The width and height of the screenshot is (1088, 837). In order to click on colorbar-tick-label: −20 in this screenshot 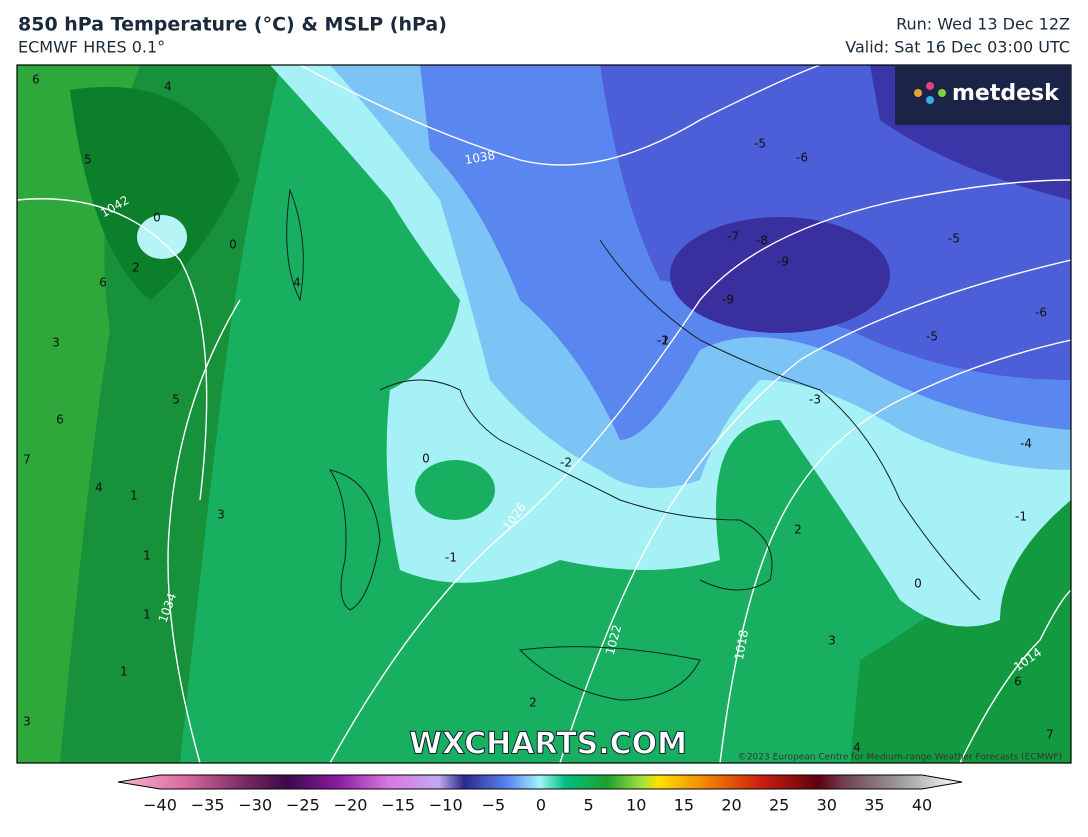, I will do `click(351, 805)`.